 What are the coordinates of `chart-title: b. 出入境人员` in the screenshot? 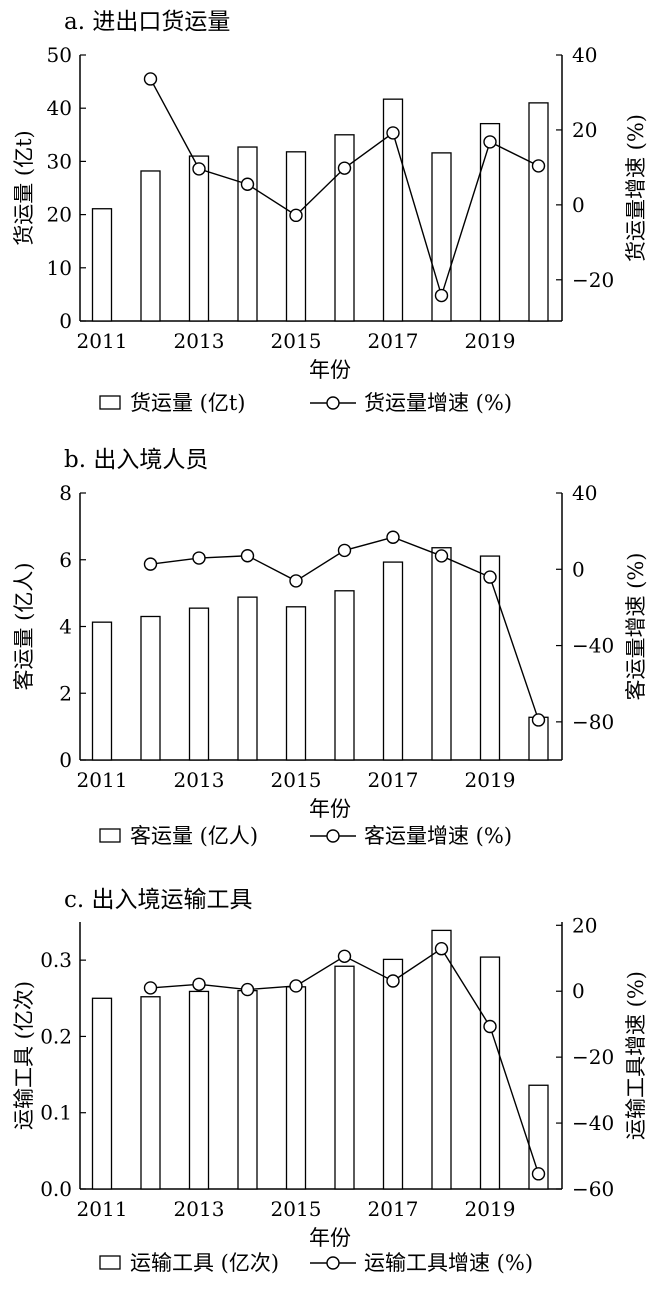 It's located at (136, 460).